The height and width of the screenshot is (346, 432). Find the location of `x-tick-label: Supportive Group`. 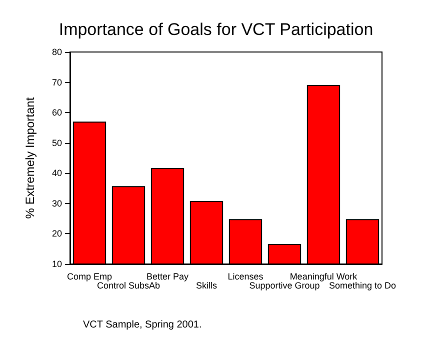

x-tick-label: Supportive Group is located at coordinates (284, 285).